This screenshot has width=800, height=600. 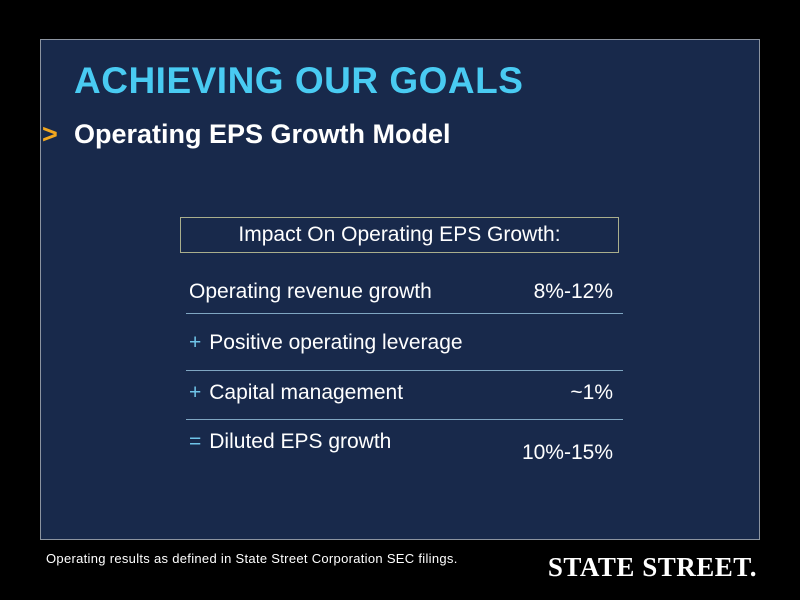 I want to click on row-sign: =, so click(x=195, y=441).